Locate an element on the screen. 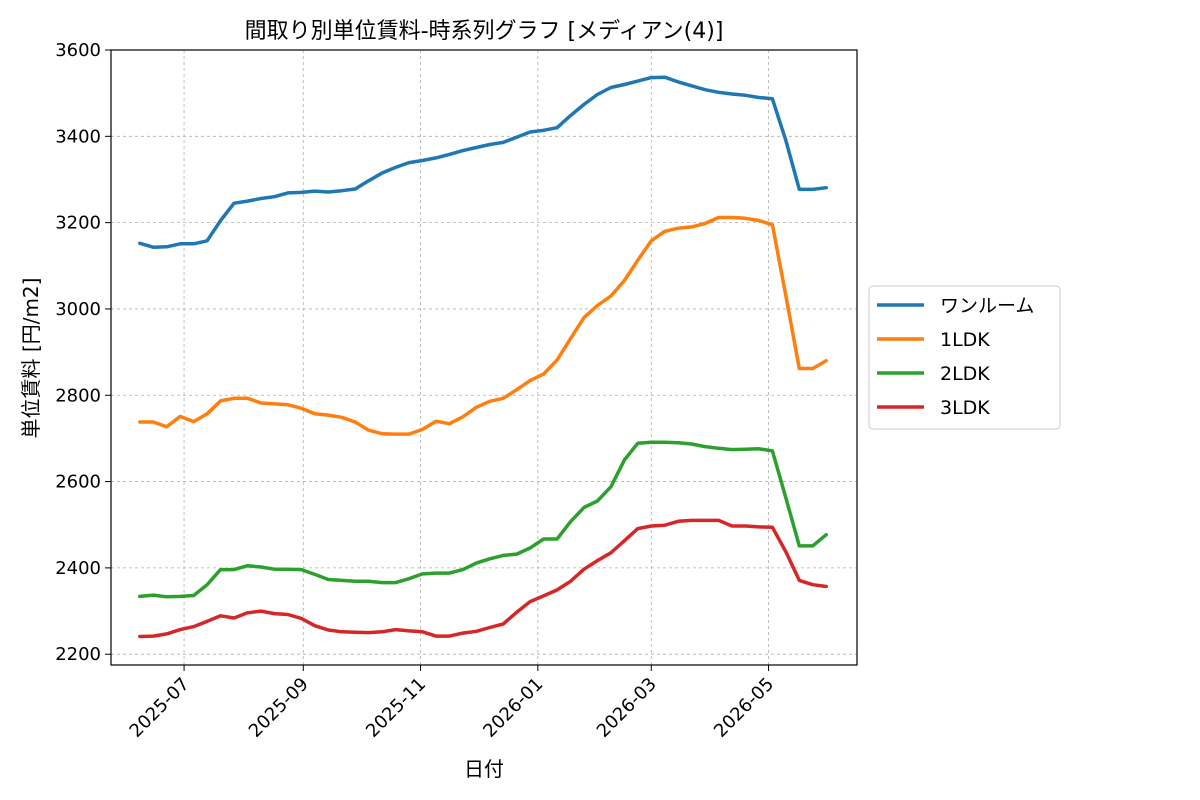  y-axis-label: 単位賃料 [円/m2] is located at coordinates (31, 358).